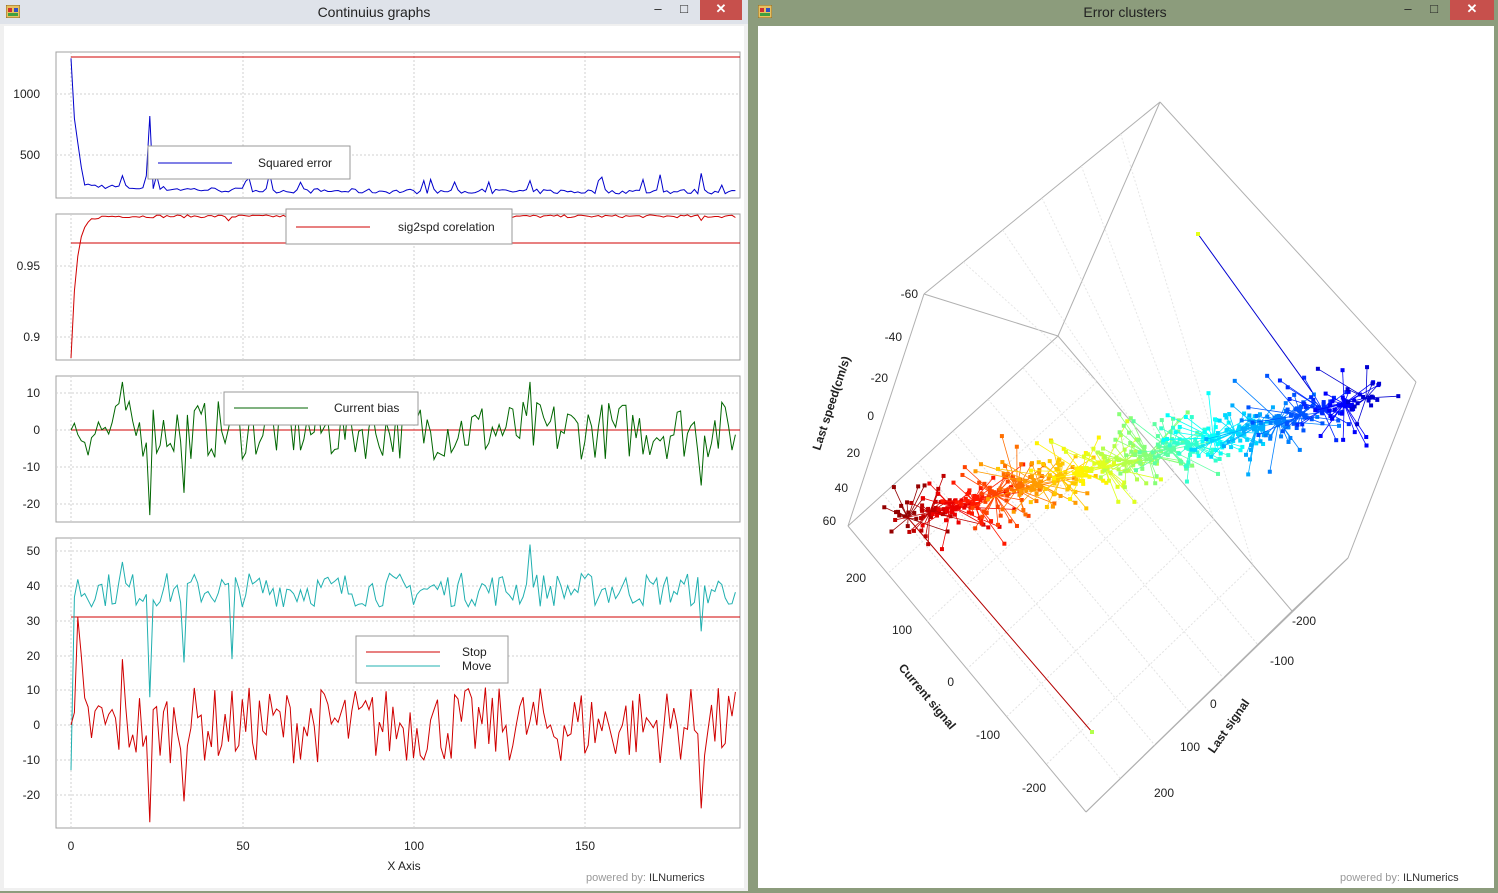  Describe the element at coordinates (414, 846) in the screenshot. I see `x-tick-label: 100` at that location.